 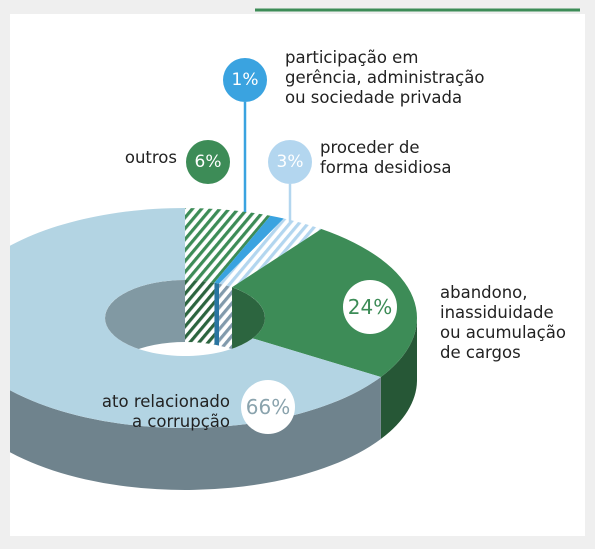 I want to click on value-label: 6%, so click(x=208, y=162).